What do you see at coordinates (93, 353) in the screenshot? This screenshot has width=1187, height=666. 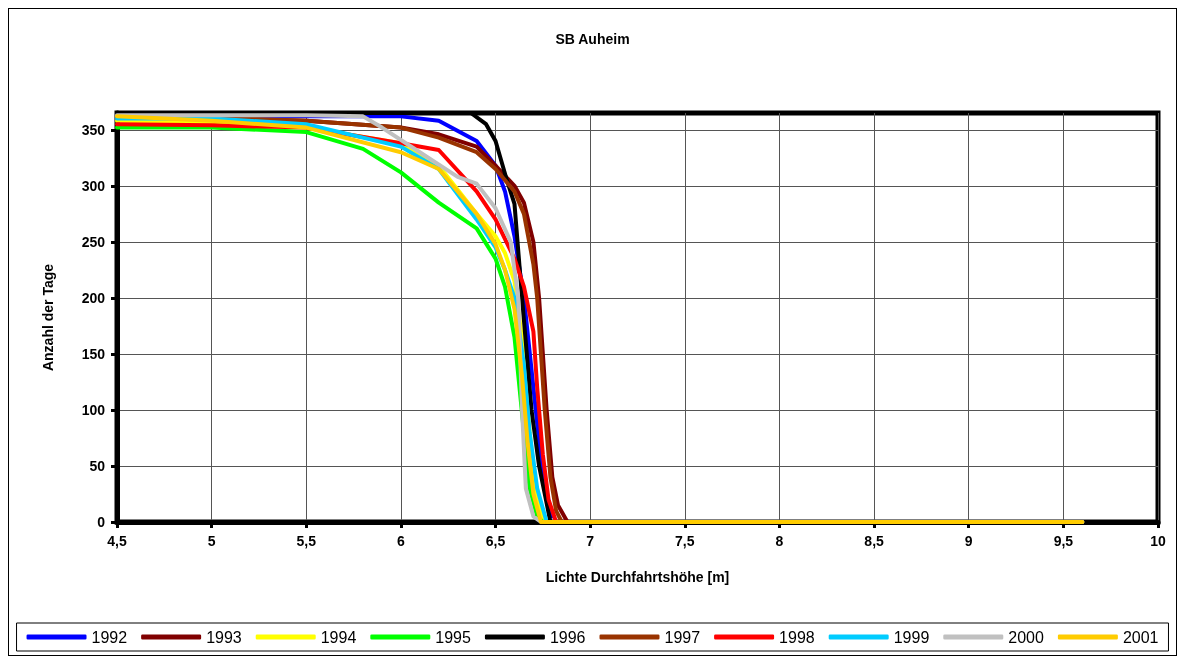 I see `y-tick-label: 150` at bounding box center [93, 353].